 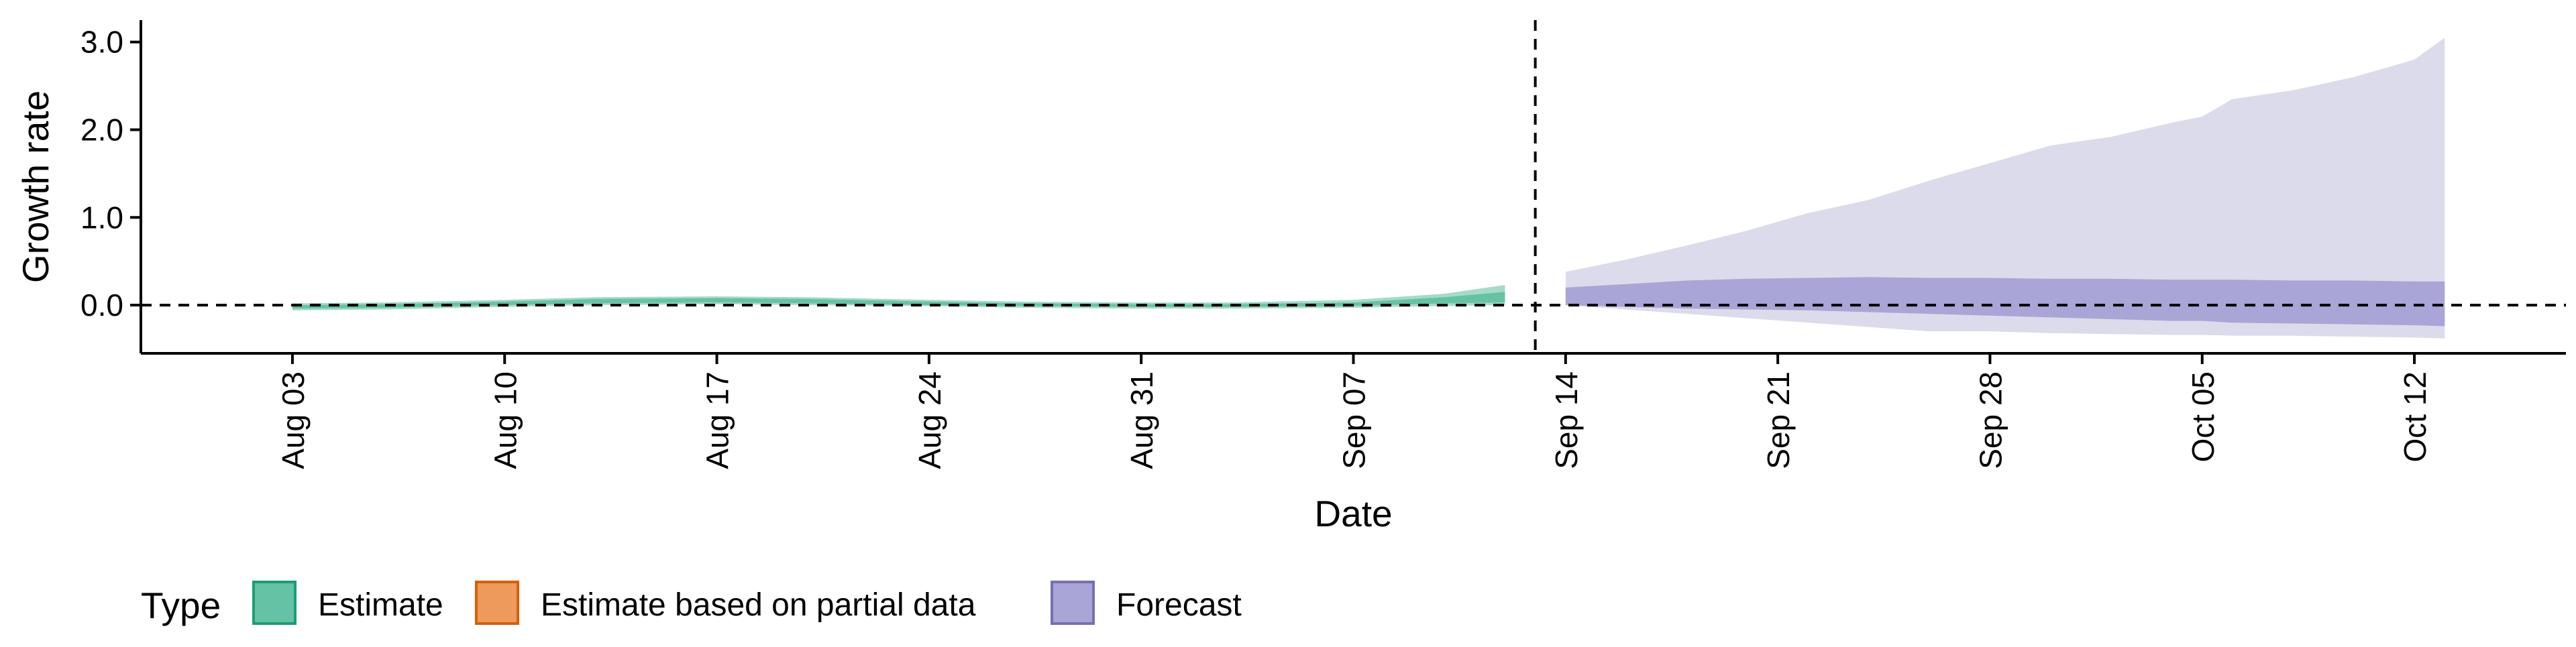 I want to click on x-tick-label: Aug 03, so click(x=293, y=420).